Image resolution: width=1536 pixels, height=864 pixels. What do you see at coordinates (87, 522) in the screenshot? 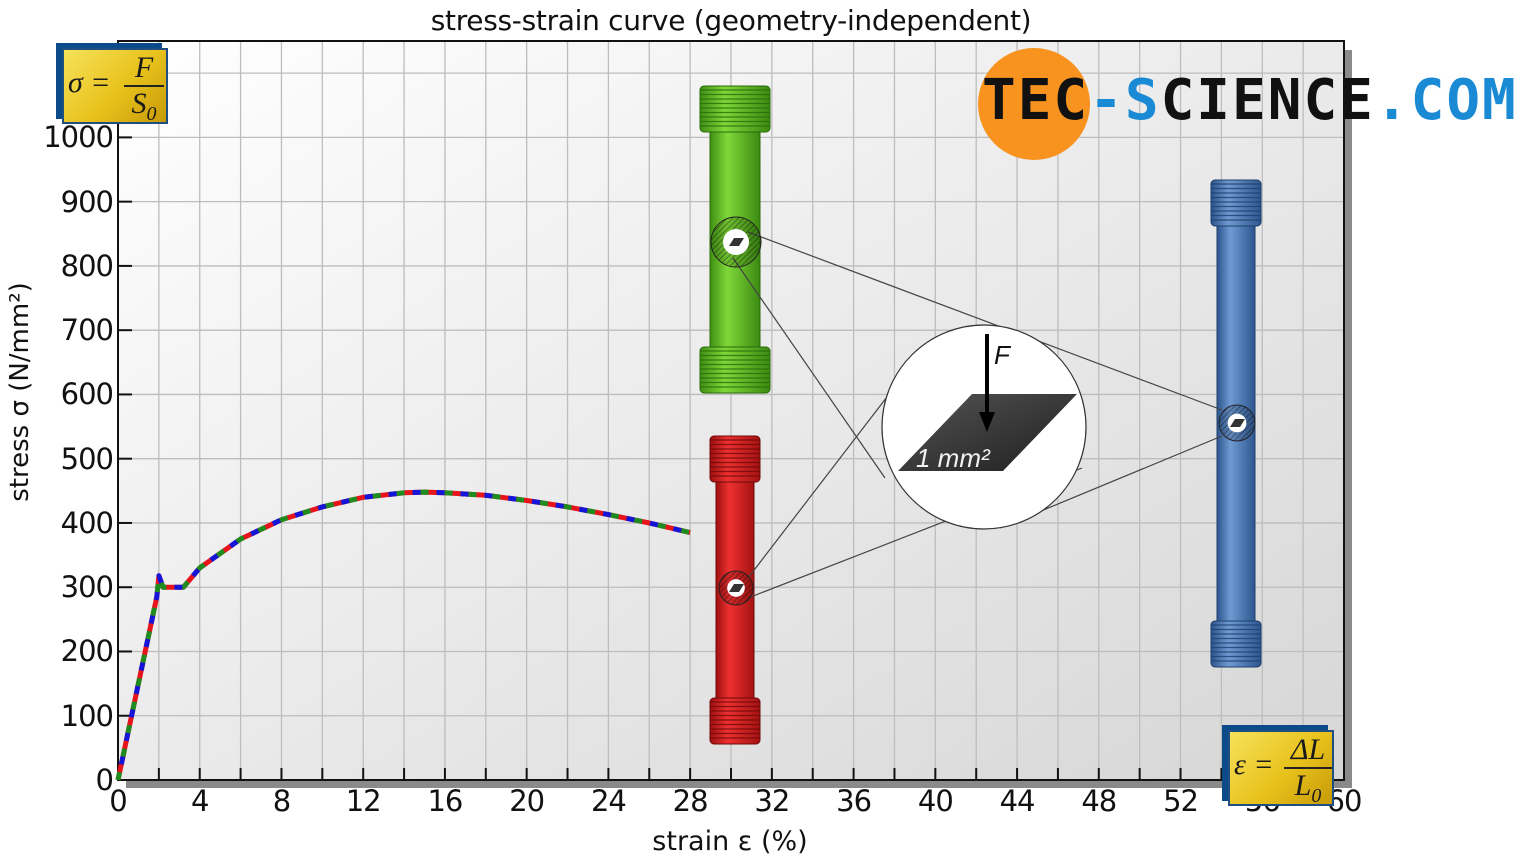
I see `y-tick-label: 400` at bounding box center [87, 522].